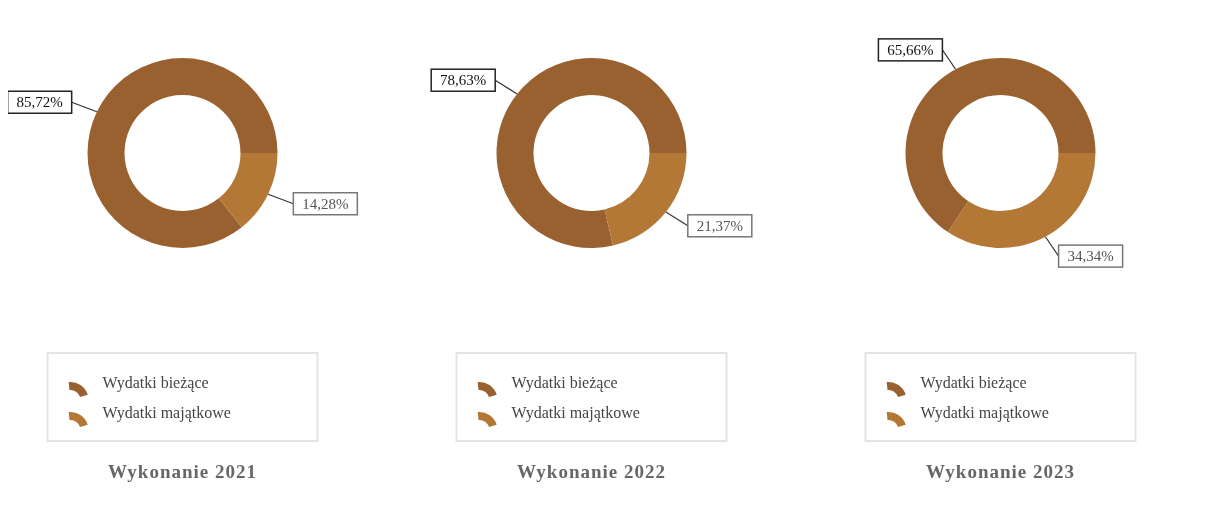 This screenshot has height=506, width=1227. What do you see at coordinates (39, 102) in the screenshot?
I see `data-label: 85,72%` at bounding box center [39, 102].